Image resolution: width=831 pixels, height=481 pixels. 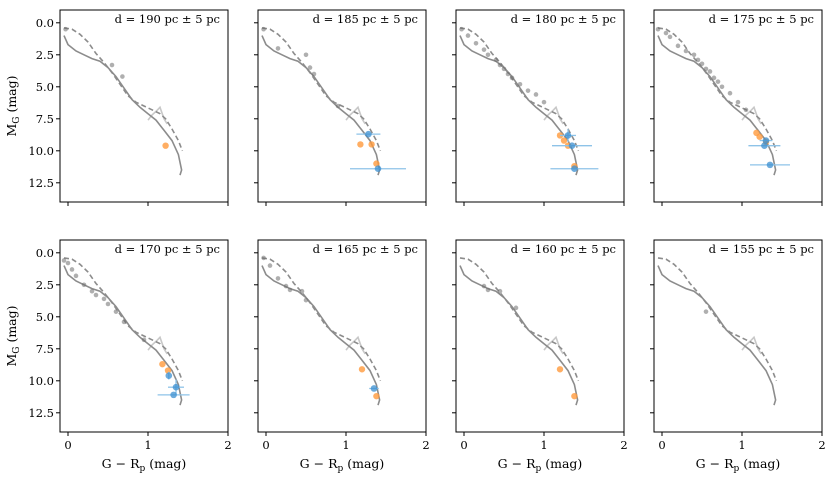 I want to click on y-tick-label: 10.0, so click(x=41, y=151).